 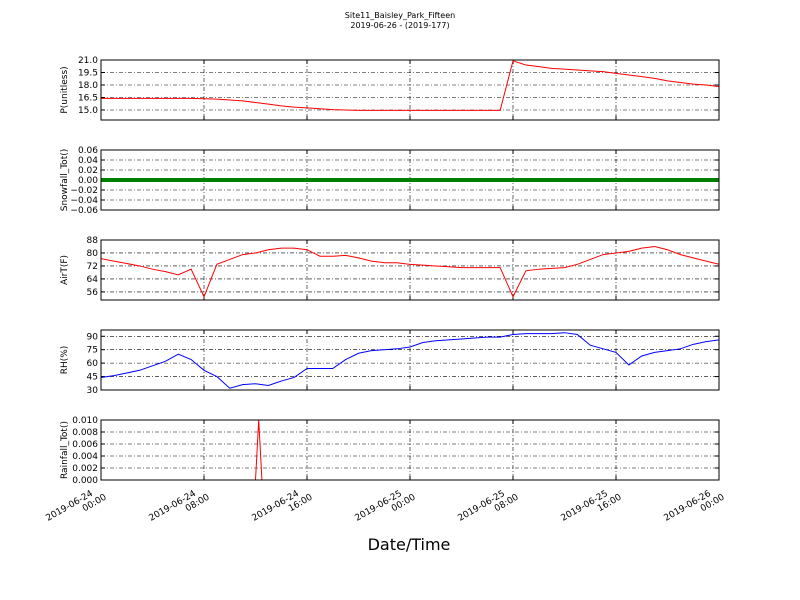 What do you see at coordinates (88, 74) in the screenshot?
I see `y-tick-label: 19.5` at bounding box center [88, 74].